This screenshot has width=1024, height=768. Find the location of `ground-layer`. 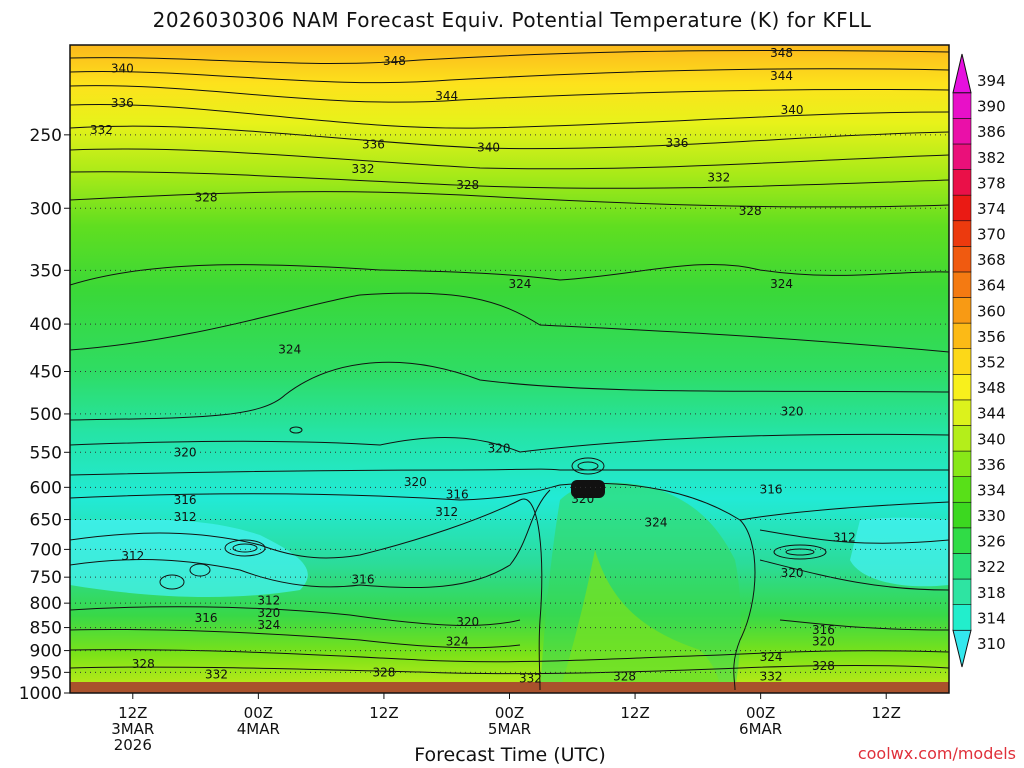

ground-layer is located at coordinates (509, 687).